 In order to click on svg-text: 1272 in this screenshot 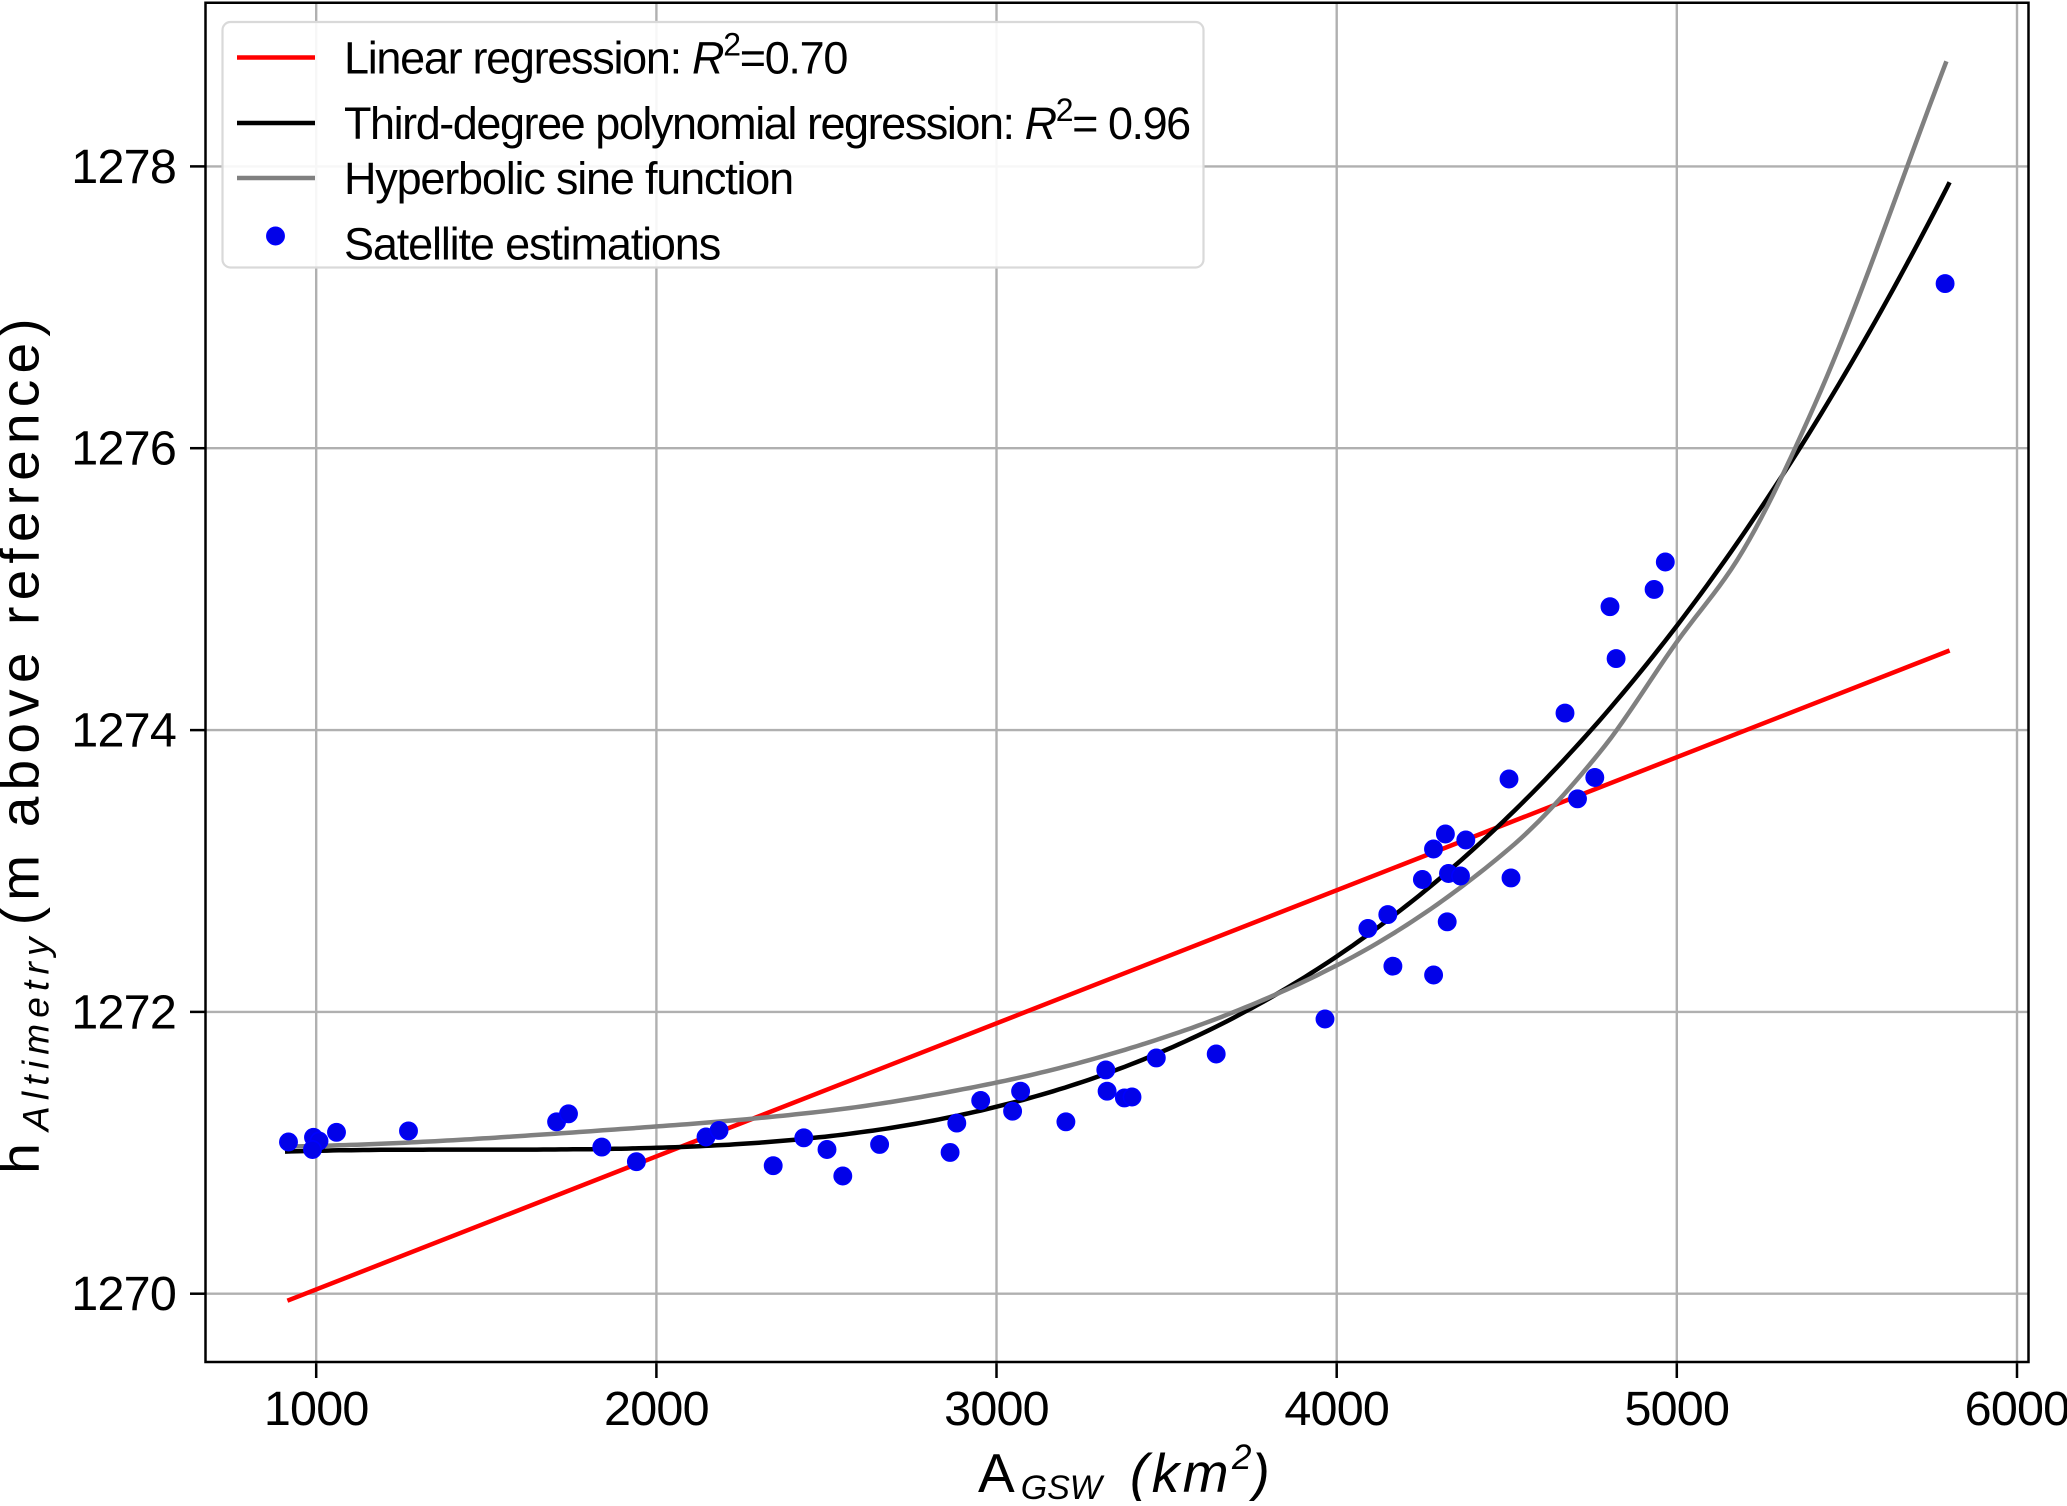, I will do `click(123, 1012)`.